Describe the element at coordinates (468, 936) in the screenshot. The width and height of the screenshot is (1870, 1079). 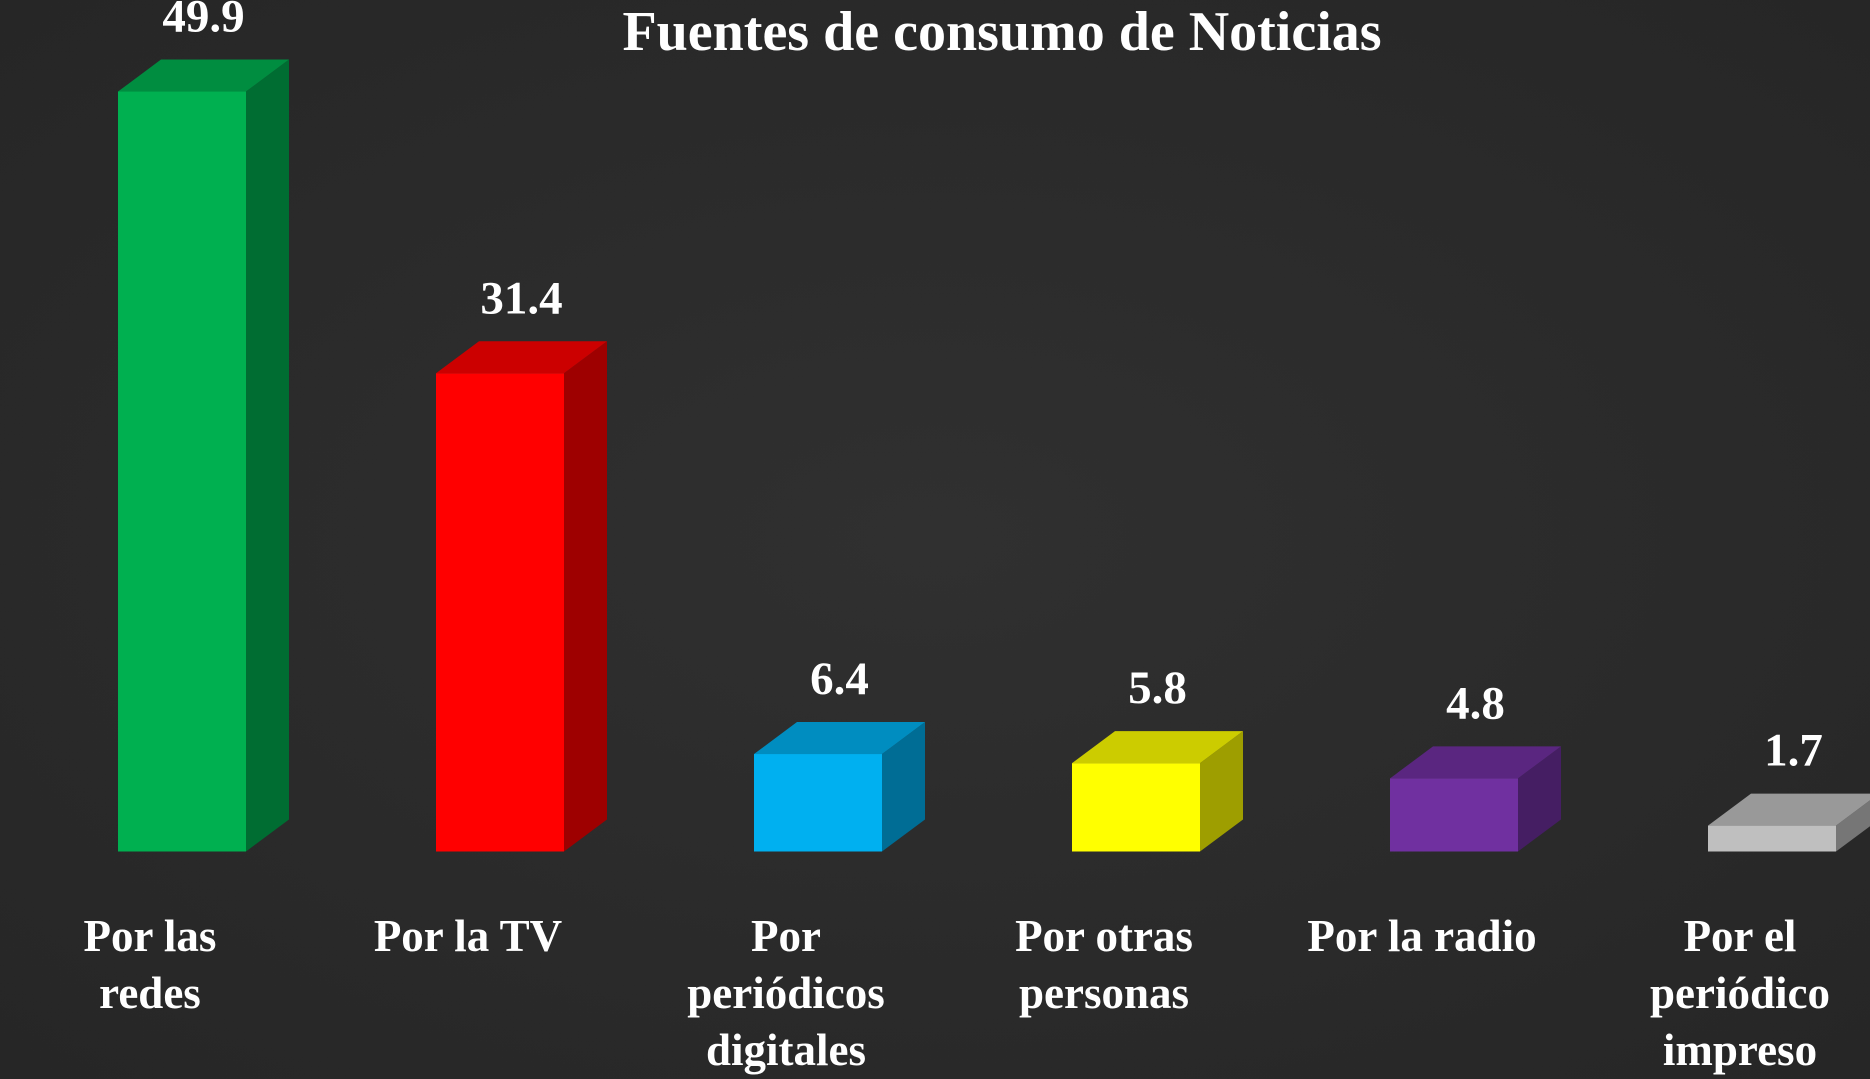
I see `category-label: Por la TV` at that location.